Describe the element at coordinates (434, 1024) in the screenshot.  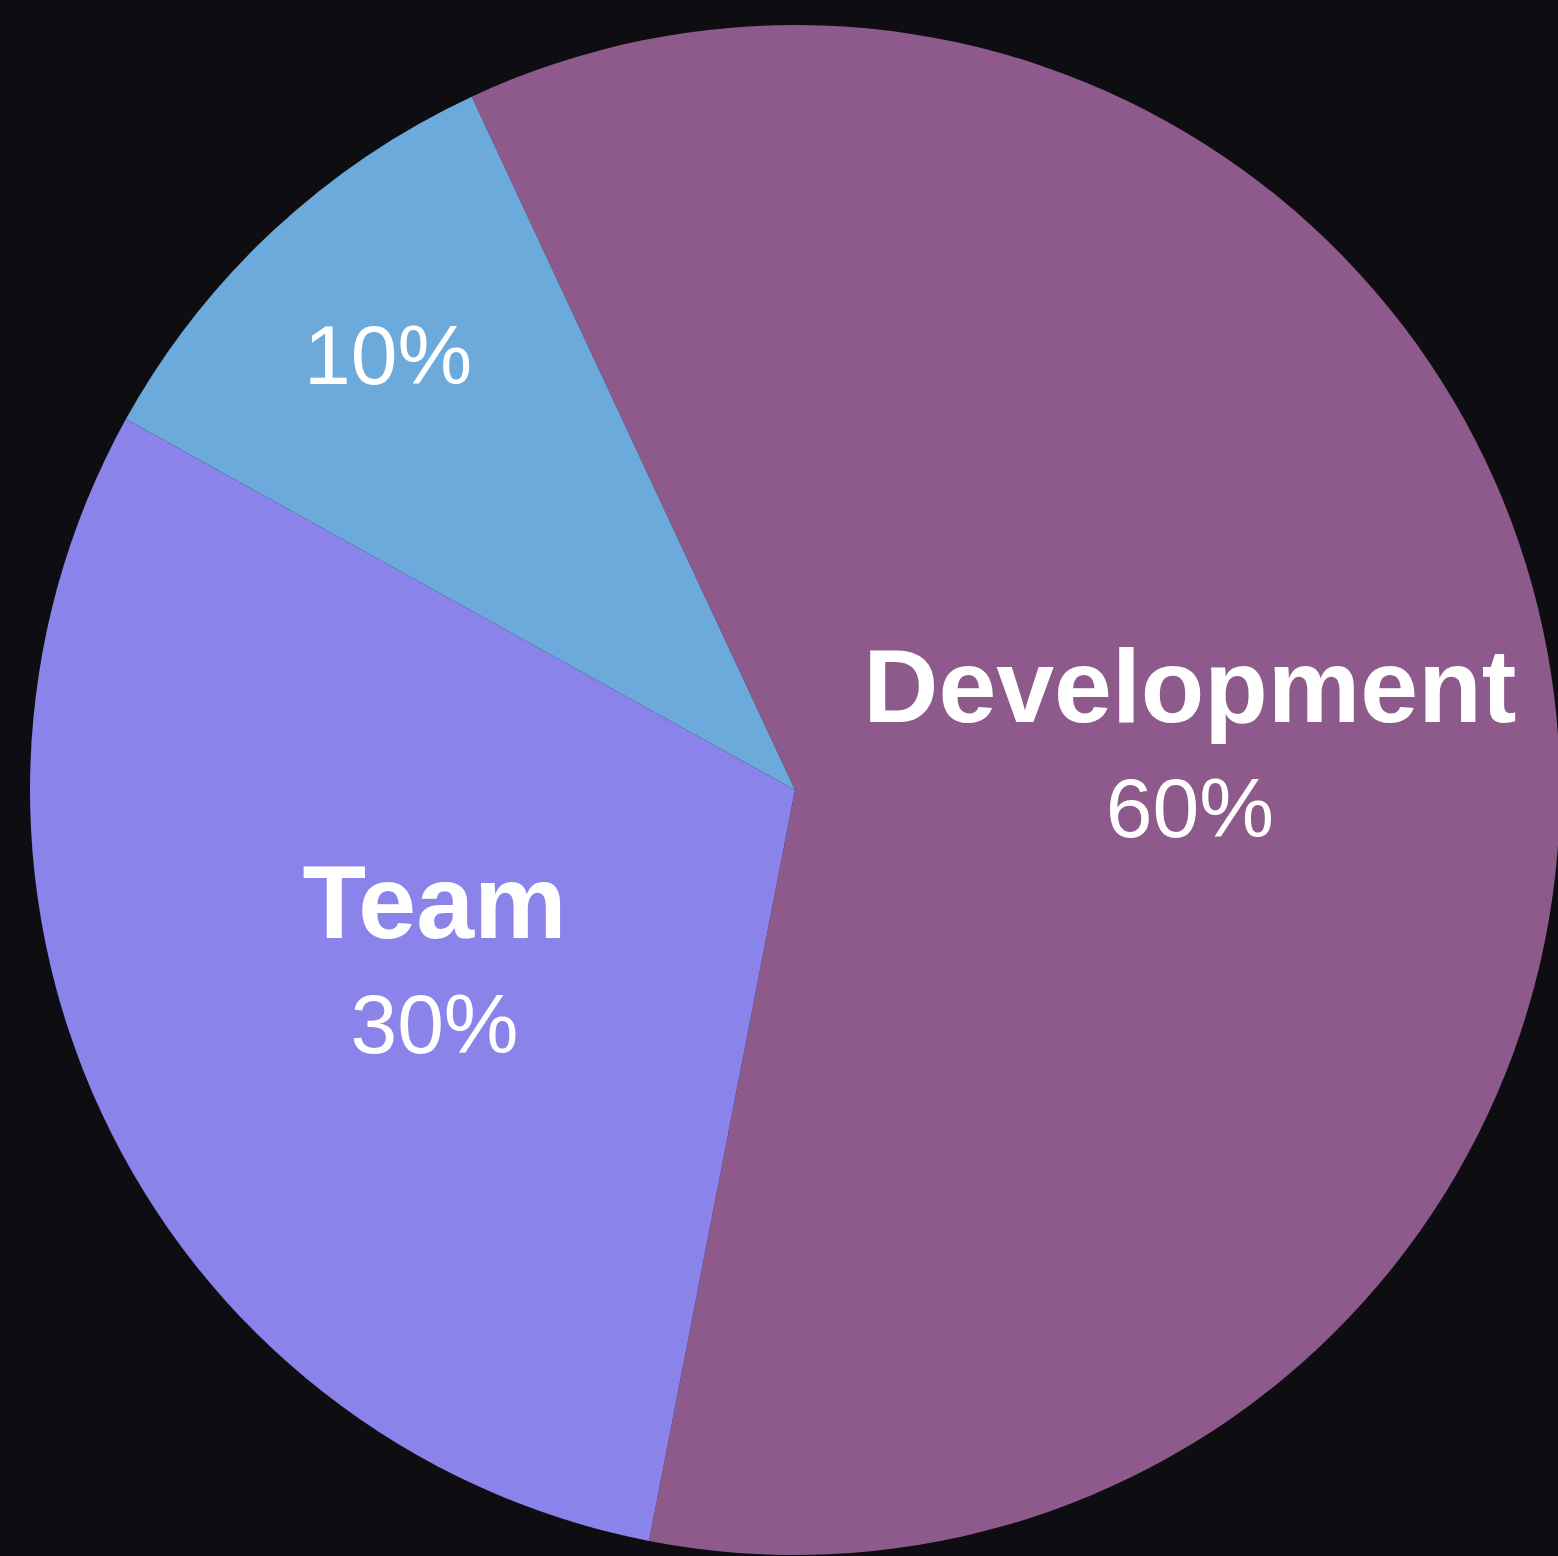
I see `data-label: 30%` at that location.